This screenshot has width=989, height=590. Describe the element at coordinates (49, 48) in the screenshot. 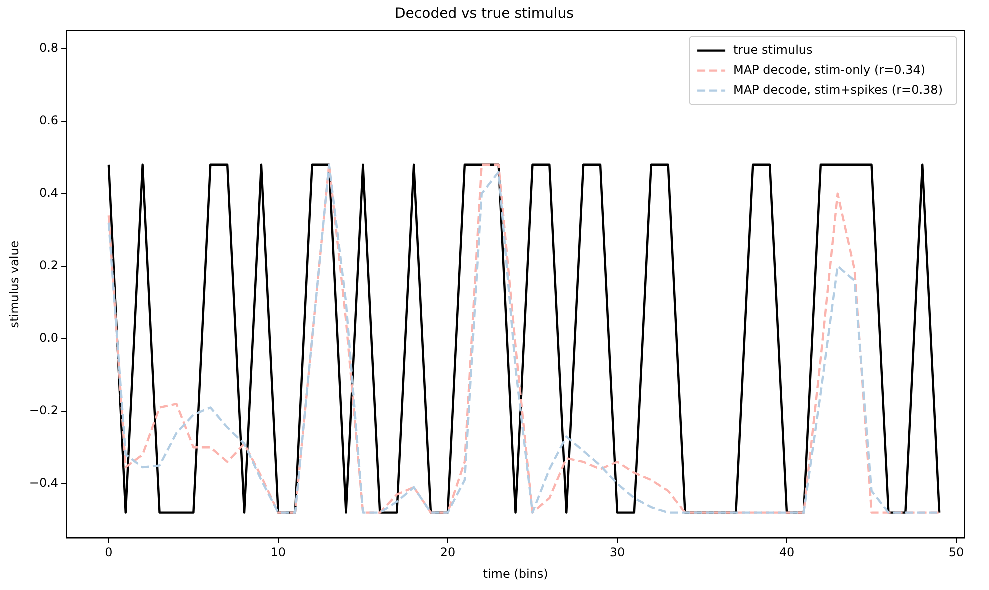

I see `y-tick-label: 0.8` at that location.